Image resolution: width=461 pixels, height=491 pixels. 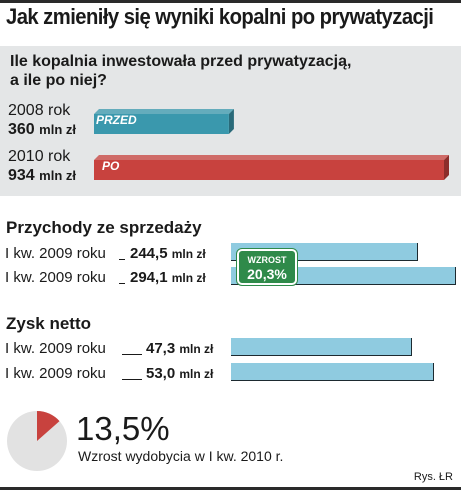 What do you see at coordinates (196, 374) in the screenshot?
I see `profit-unit-2: mln zł` at bounding box center [196, 374].